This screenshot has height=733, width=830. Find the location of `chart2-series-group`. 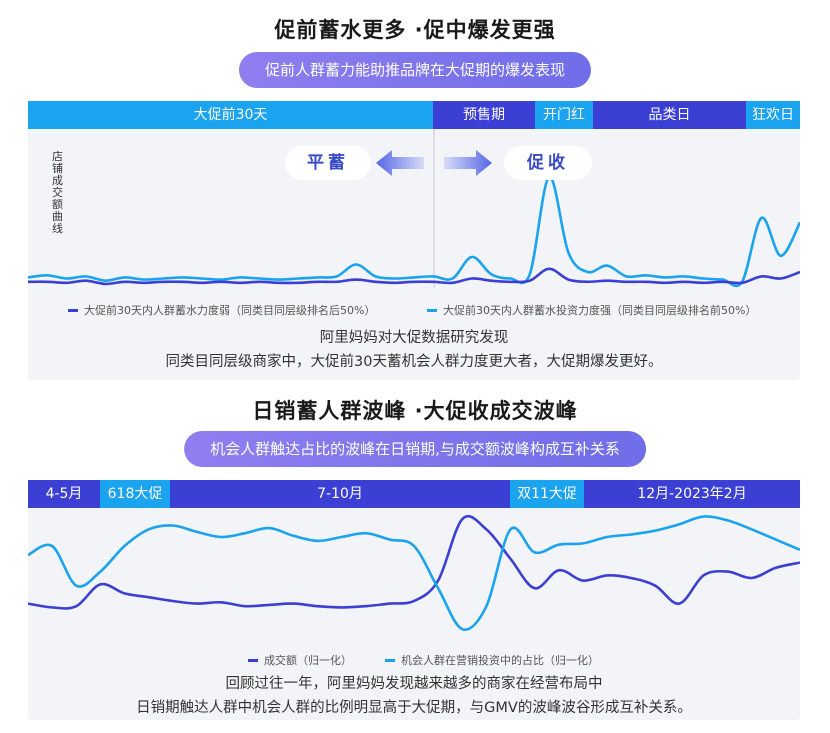

chart2-series-group is located at coordinates (414, 573).